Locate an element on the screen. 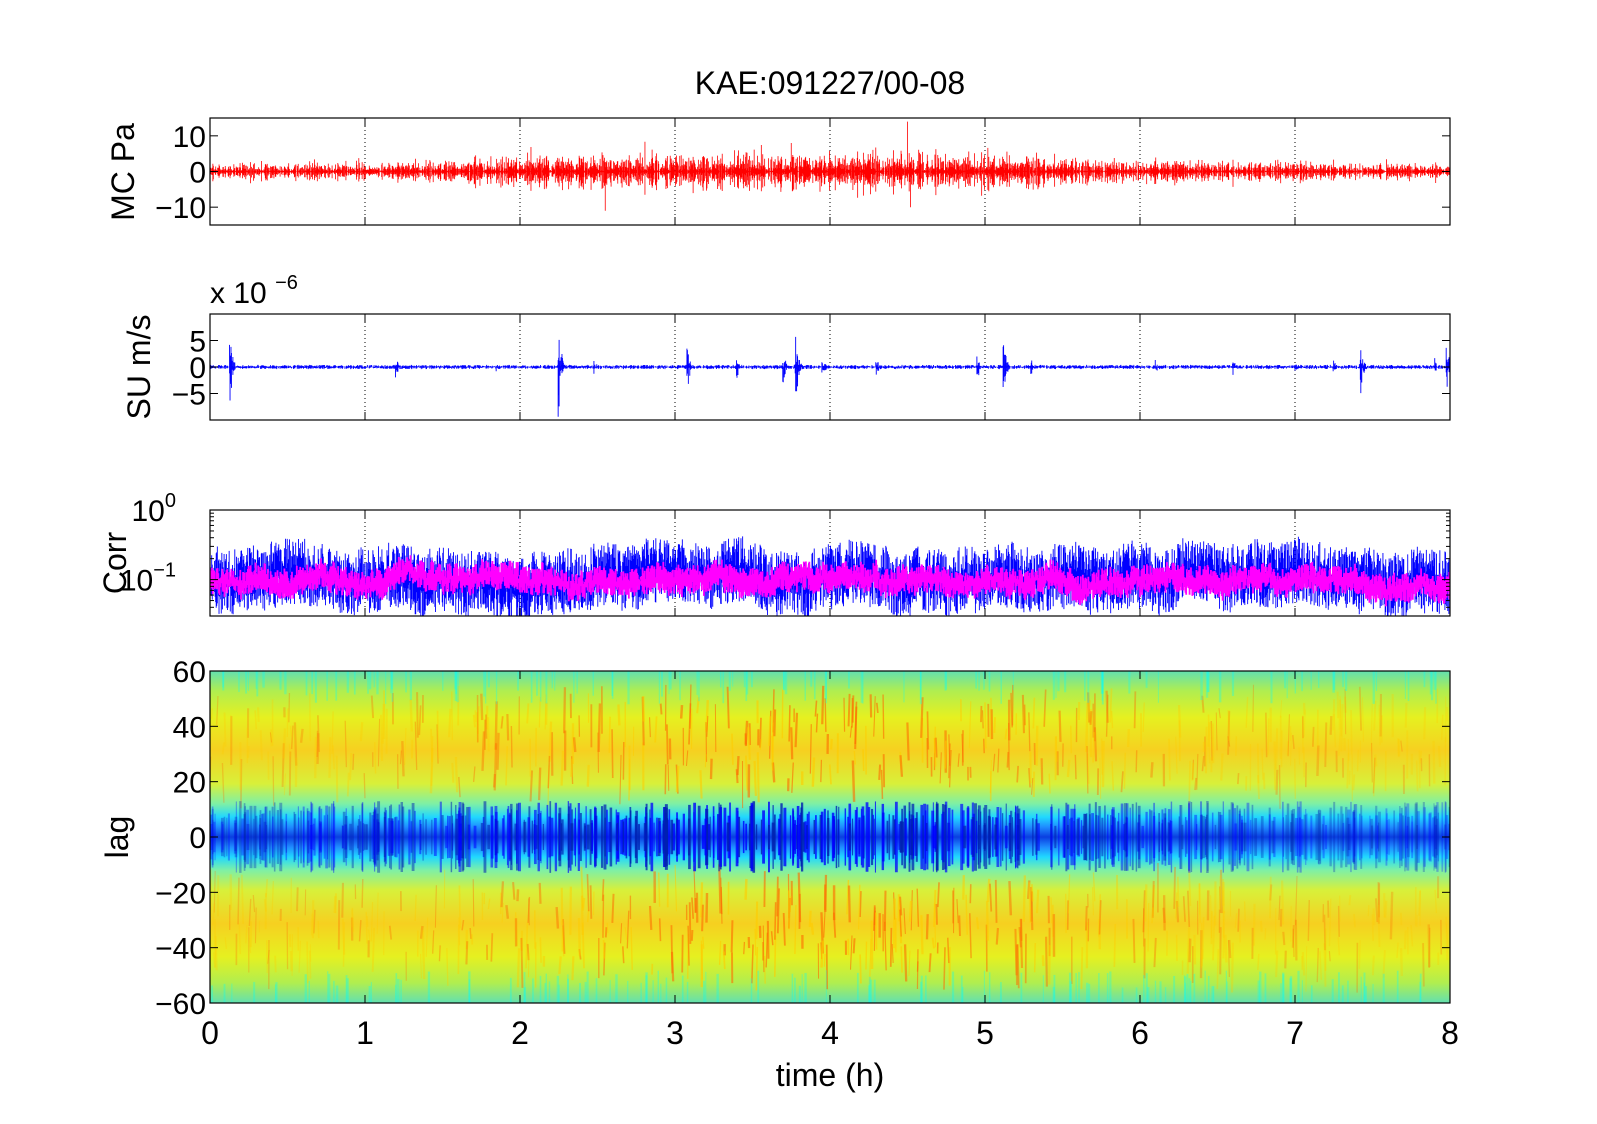 The height and width of the screenshot is (1124, 1597). figure-title: KAE:091227/00-08 is located at coordinates (830, 83).